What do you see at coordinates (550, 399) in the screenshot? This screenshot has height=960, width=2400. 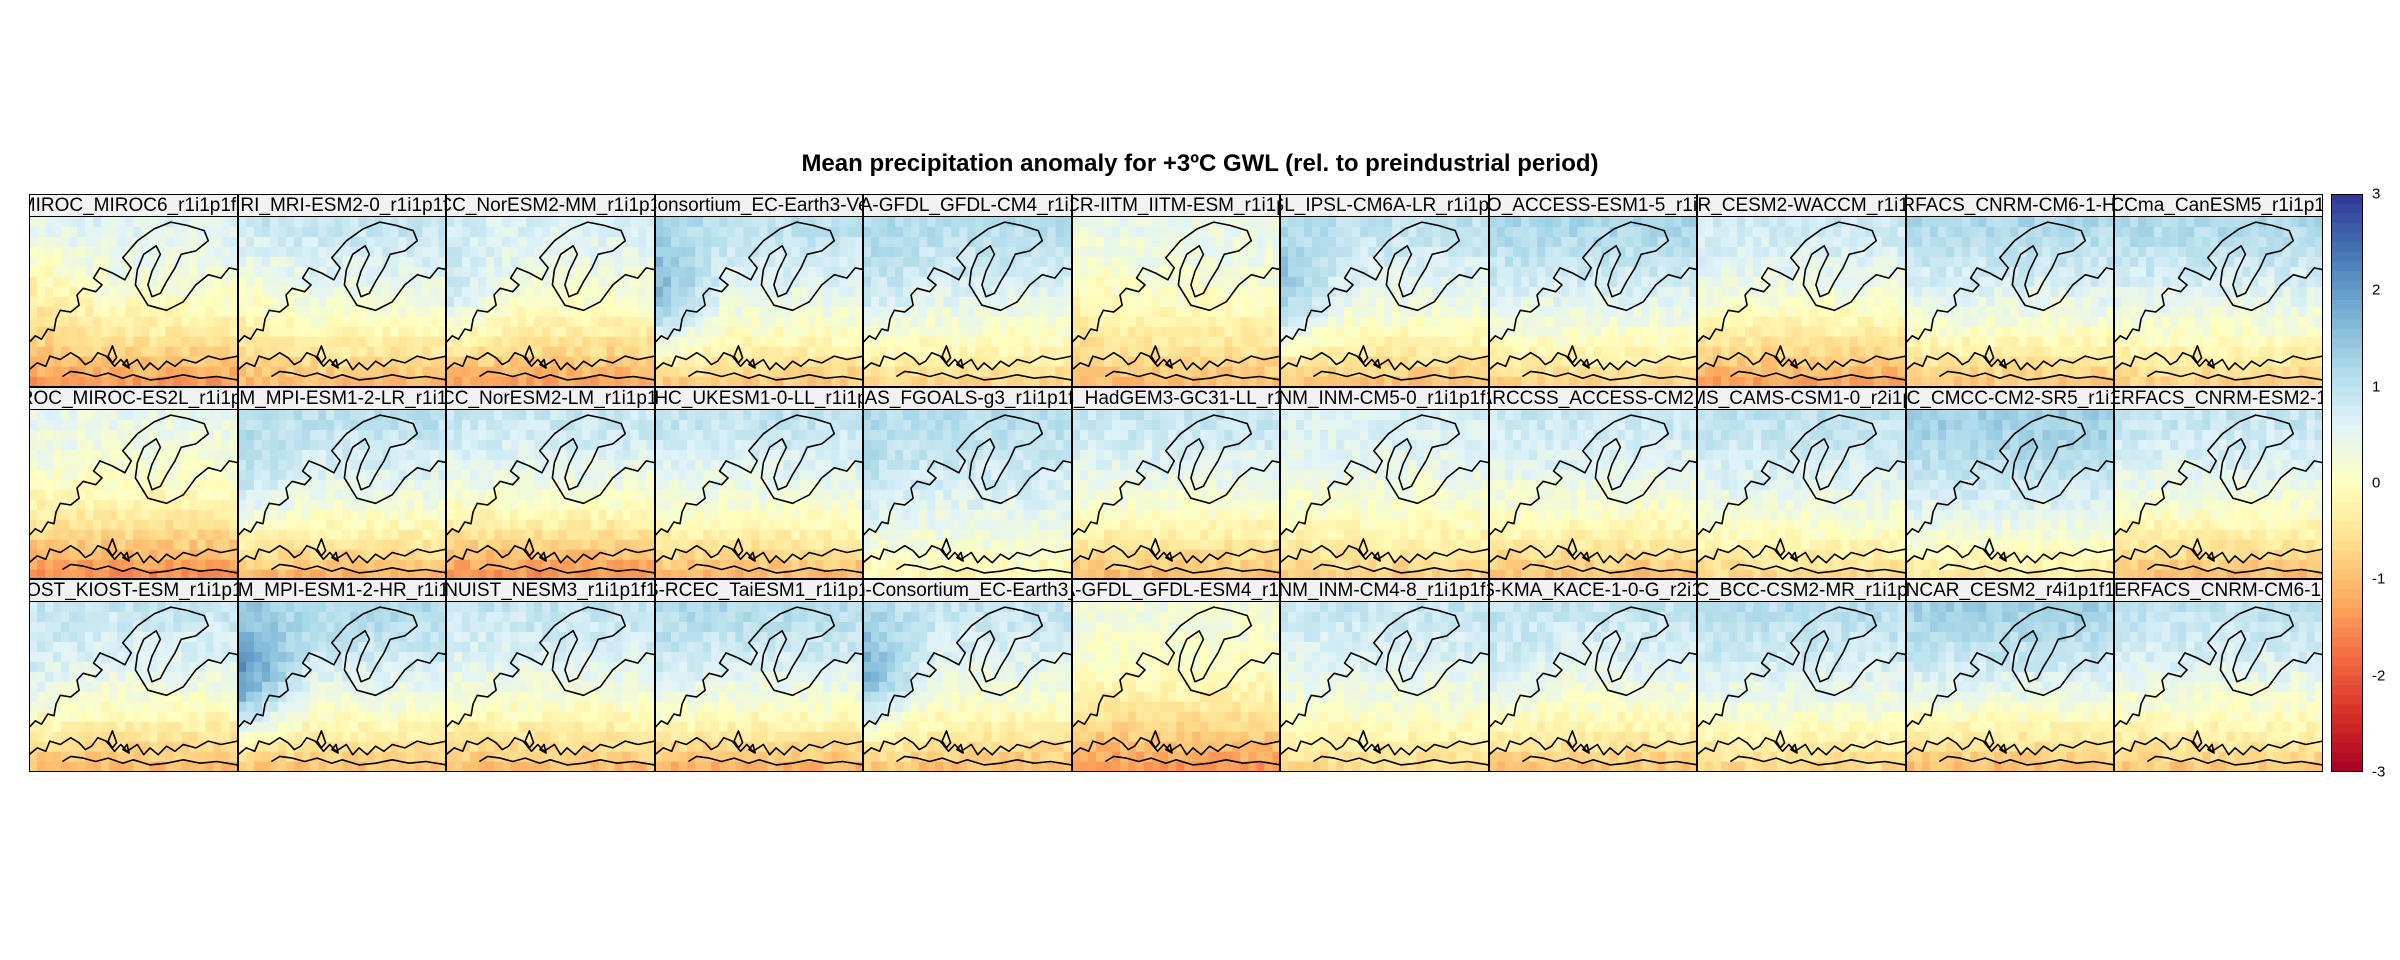 I see `panel-label: NCC_NorESM2-LM_r1i1p1f1` at bounding box center [550, 399].